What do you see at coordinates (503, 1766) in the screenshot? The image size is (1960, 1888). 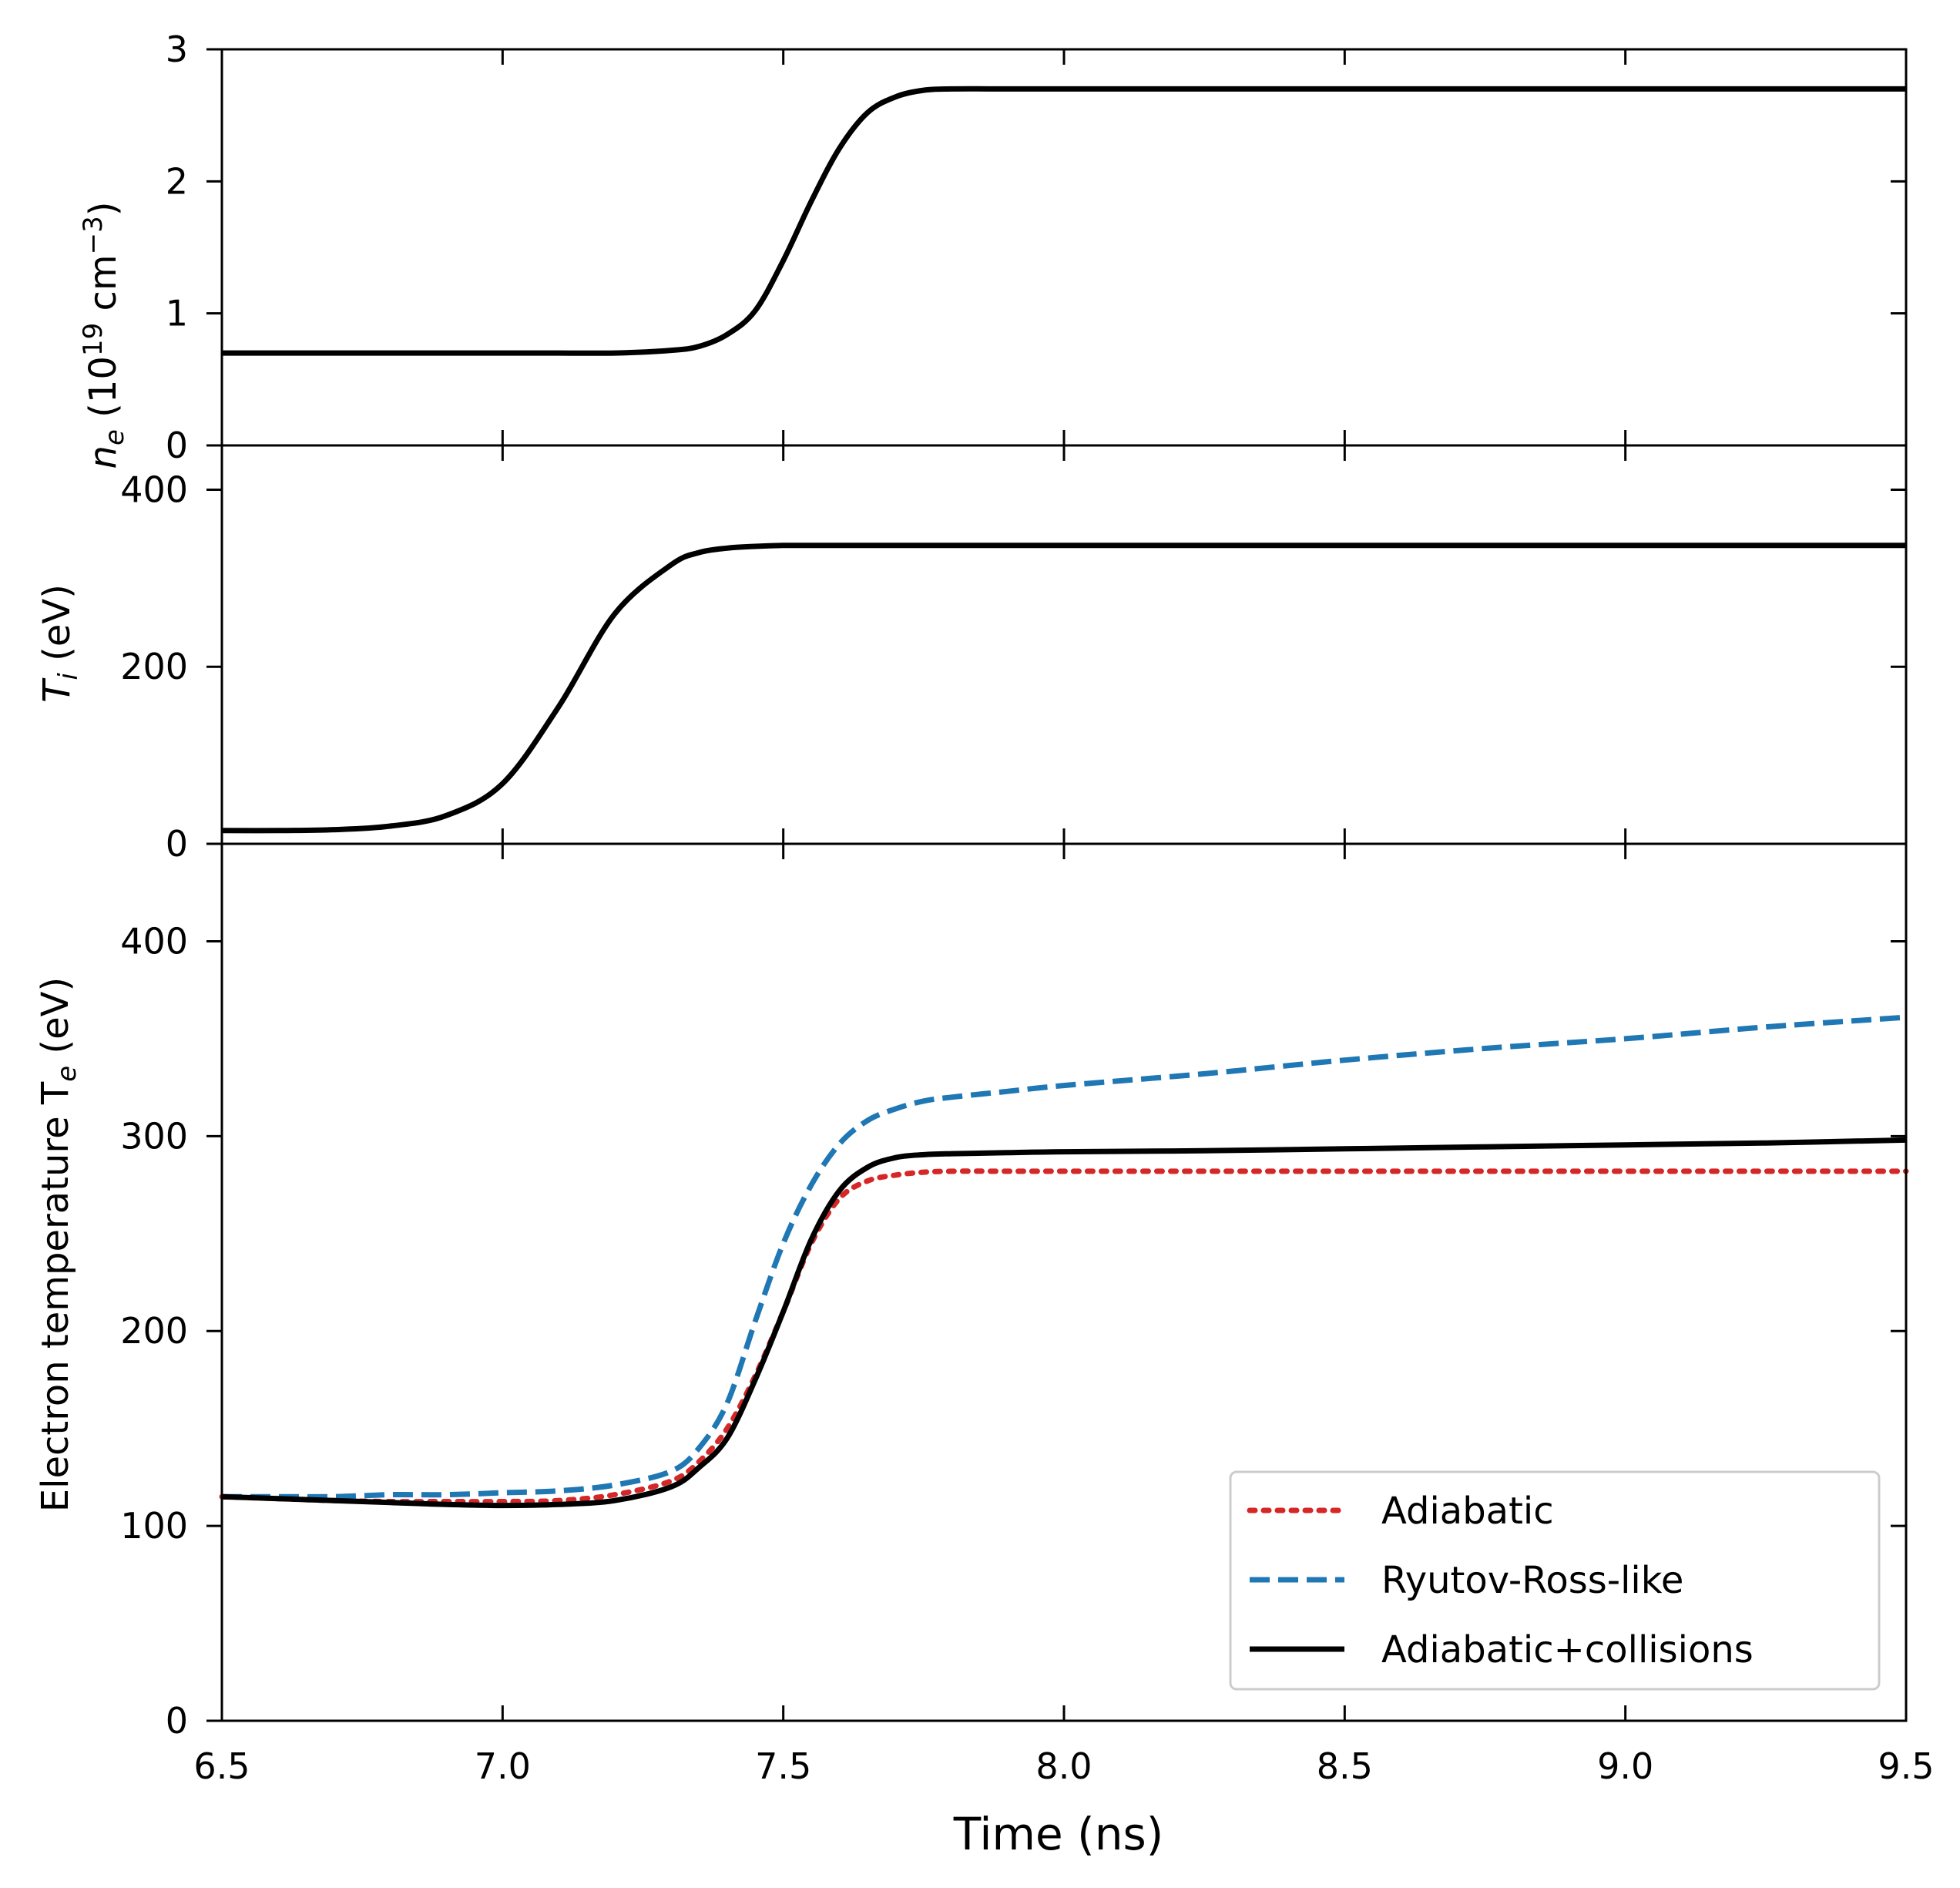 I see `x-tick-label: 7.0` at bounding box center [503, 1766].